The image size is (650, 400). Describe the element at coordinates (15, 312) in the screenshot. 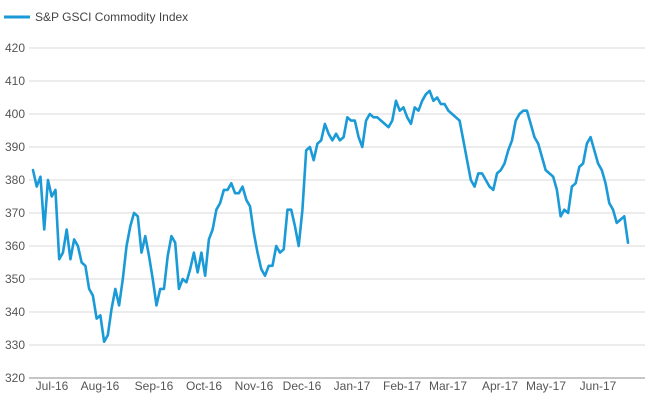

I see `y-tick-label: 340` at that location.